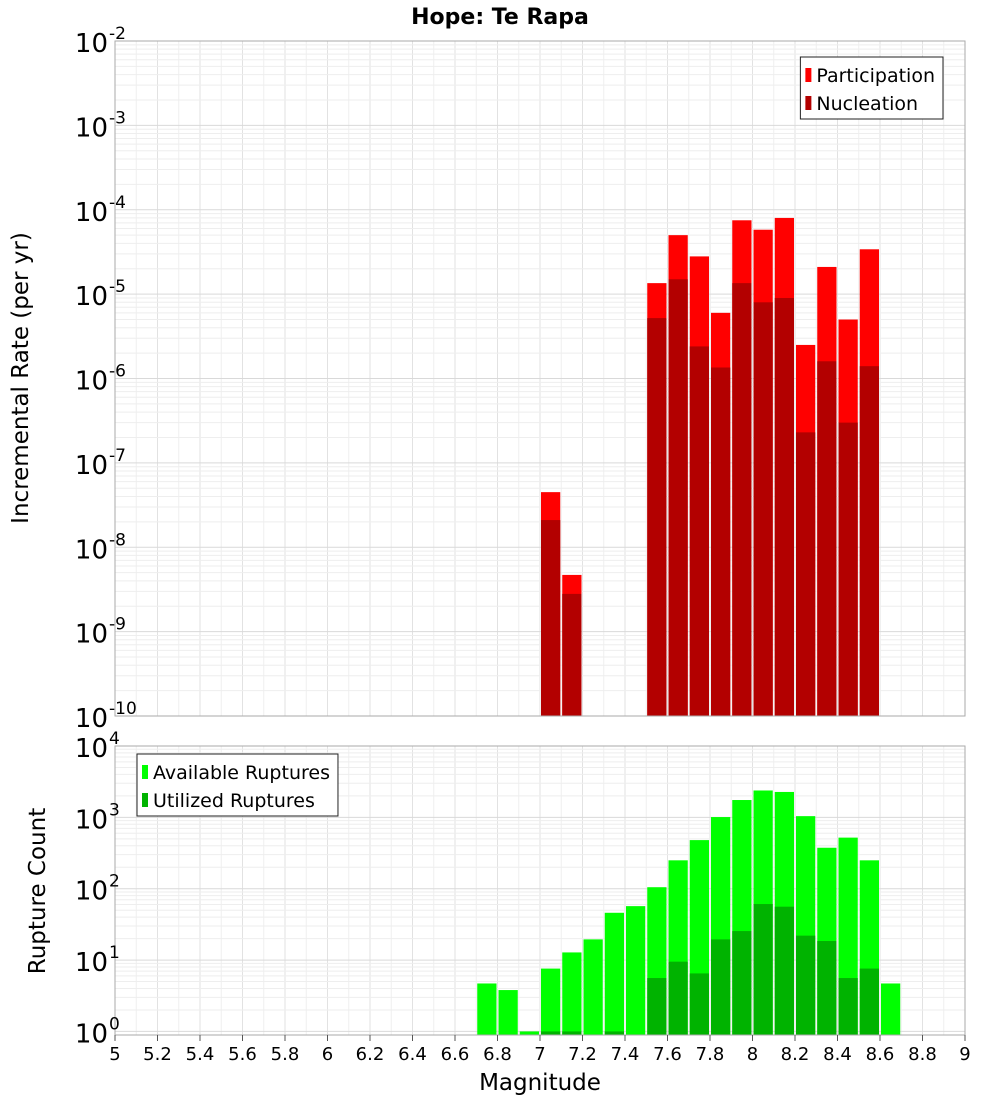 This screenshot has width=1000, height=1100. What do you see at coordinates (455, 1054) in the screenshot?
I see `x-tick-label: 6.6` at bounding box center [455, 1054].